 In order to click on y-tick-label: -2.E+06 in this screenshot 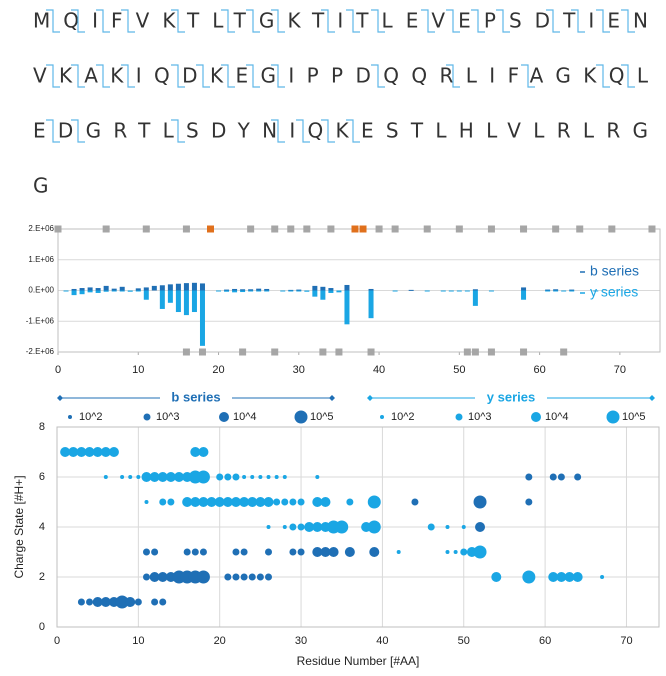, I will do `click(40, 351)`.